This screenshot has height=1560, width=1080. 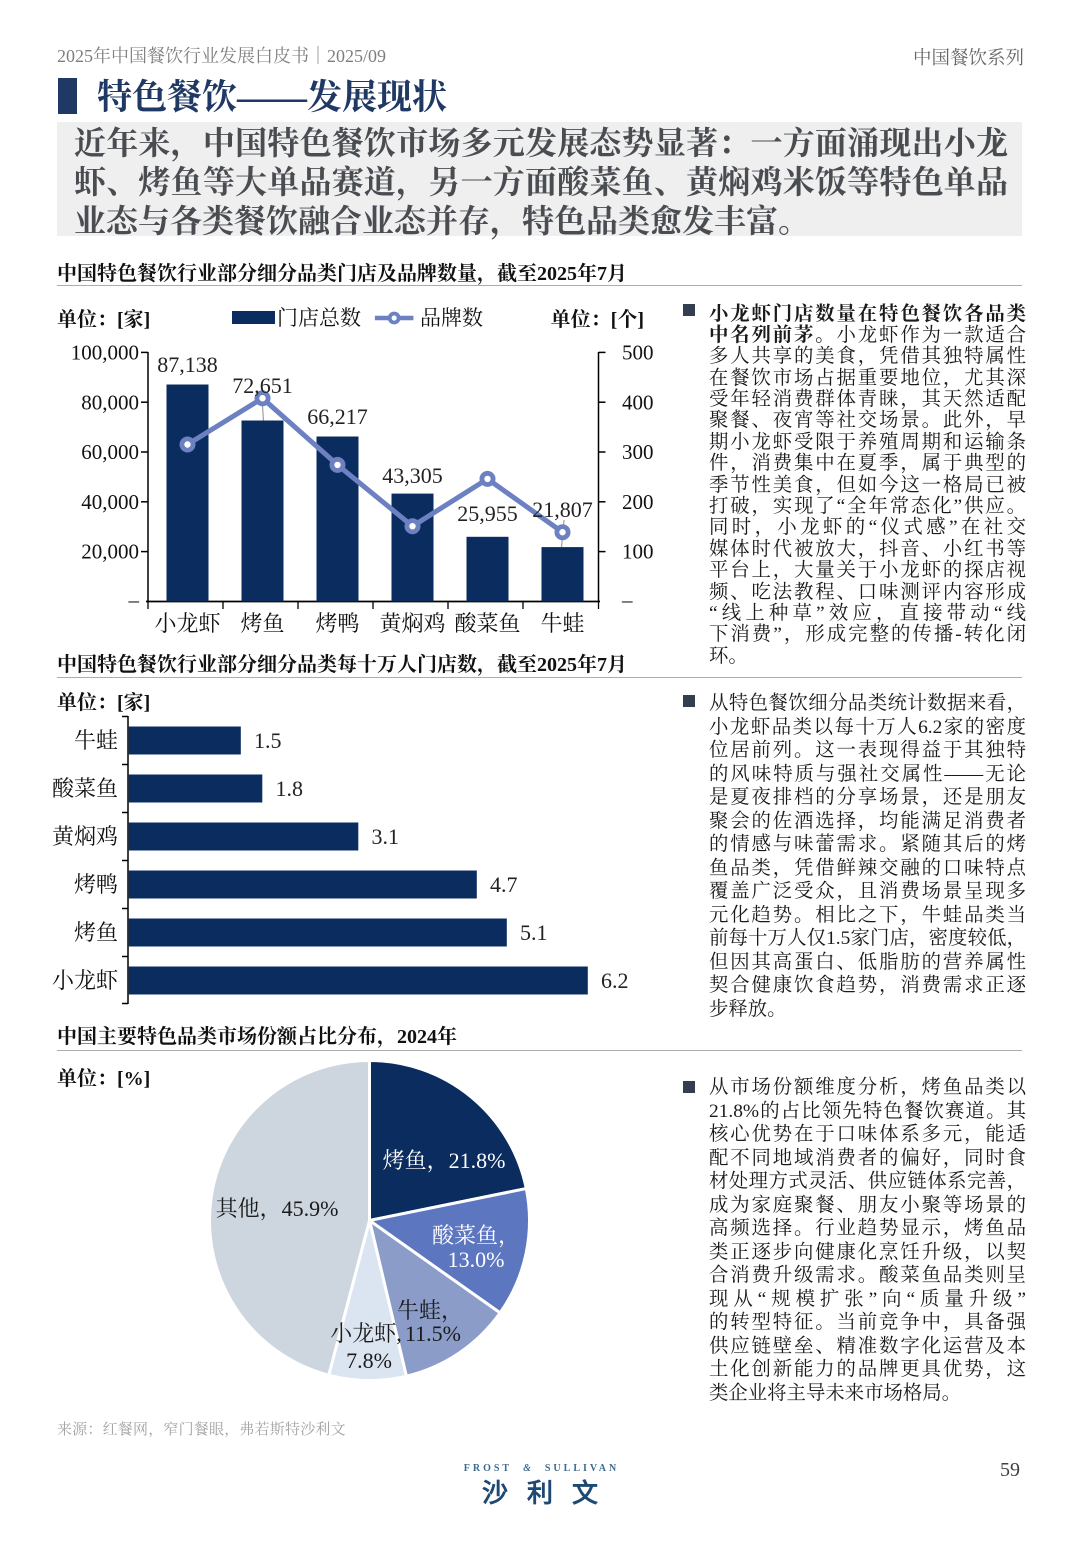 What do you see at coordinates (369, 1360) in the screenshot?
I see `svg-text: 7.8%` at bounding box center [369, 1360].